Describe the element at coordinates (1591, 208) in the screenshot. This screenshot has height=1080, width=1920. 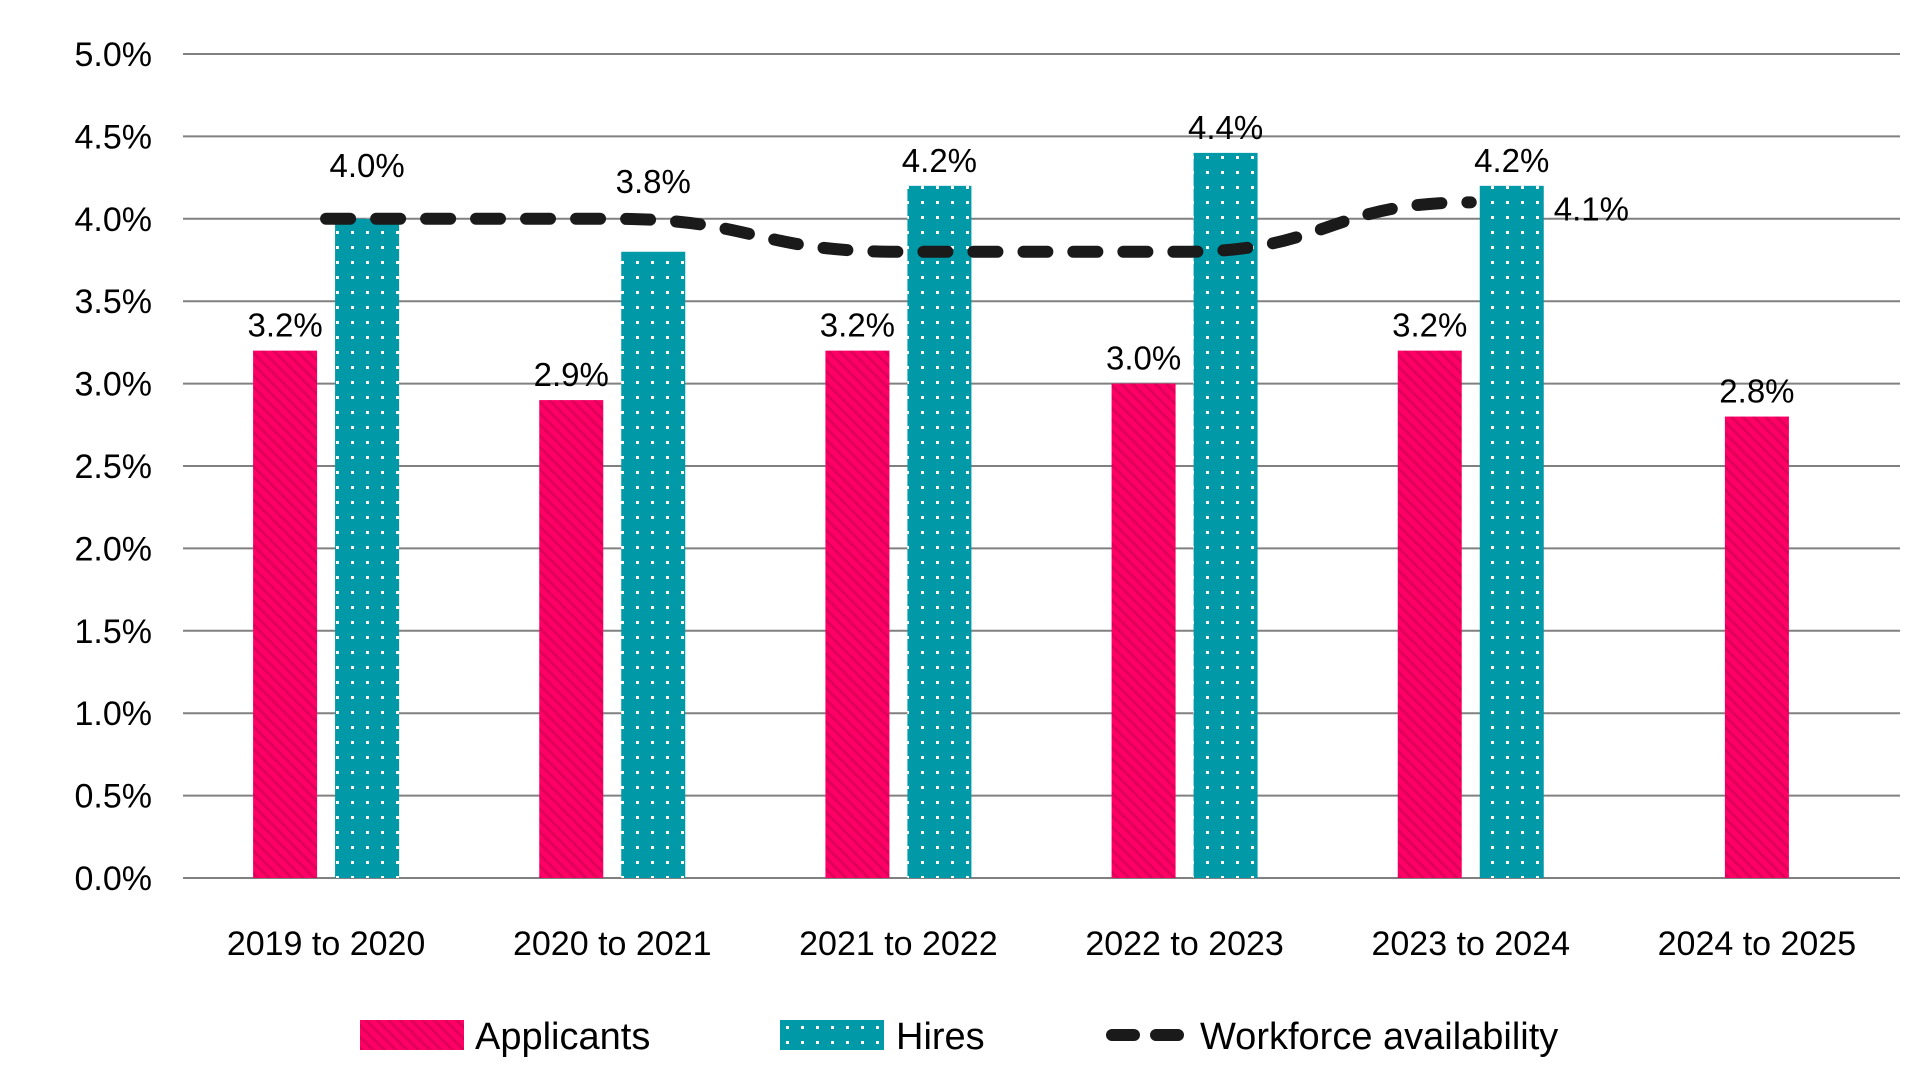
I see `data-label-workforce: 4.1%` at that location.